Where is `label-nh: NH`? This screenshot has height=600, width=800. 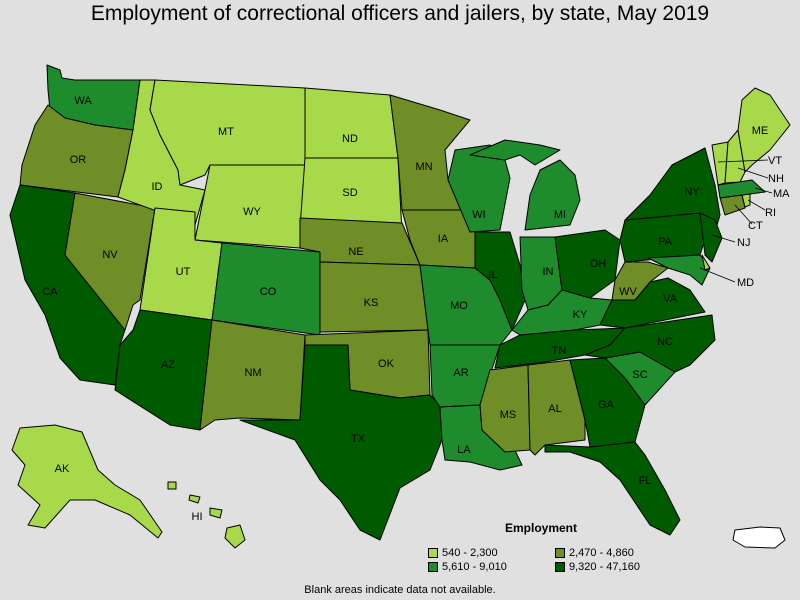 label-nh: NH is located at coordinates (776, 179).